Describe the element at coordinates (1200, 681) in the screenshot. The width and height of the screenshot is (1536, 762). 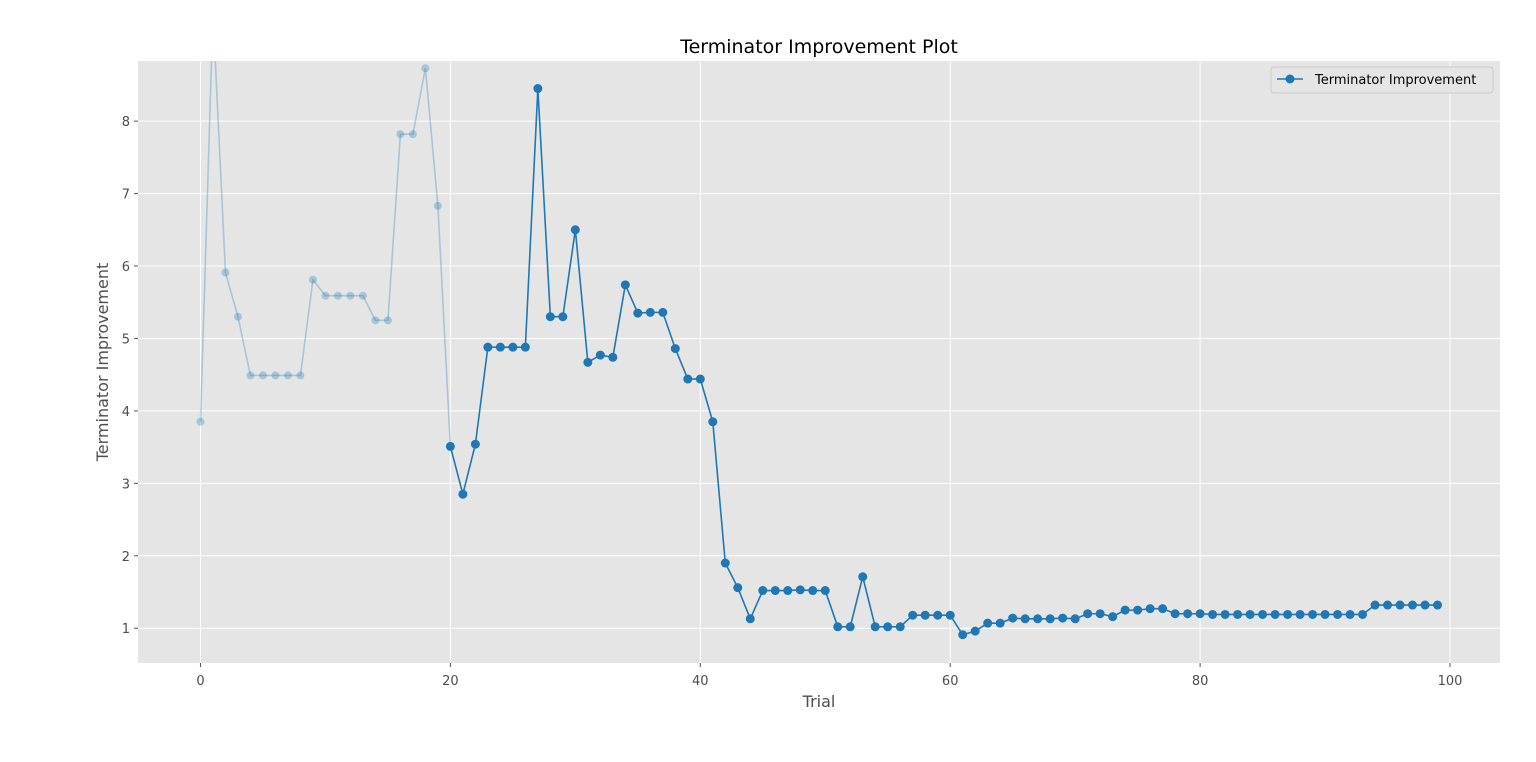
I see `x-tick-label: 80` at that location.